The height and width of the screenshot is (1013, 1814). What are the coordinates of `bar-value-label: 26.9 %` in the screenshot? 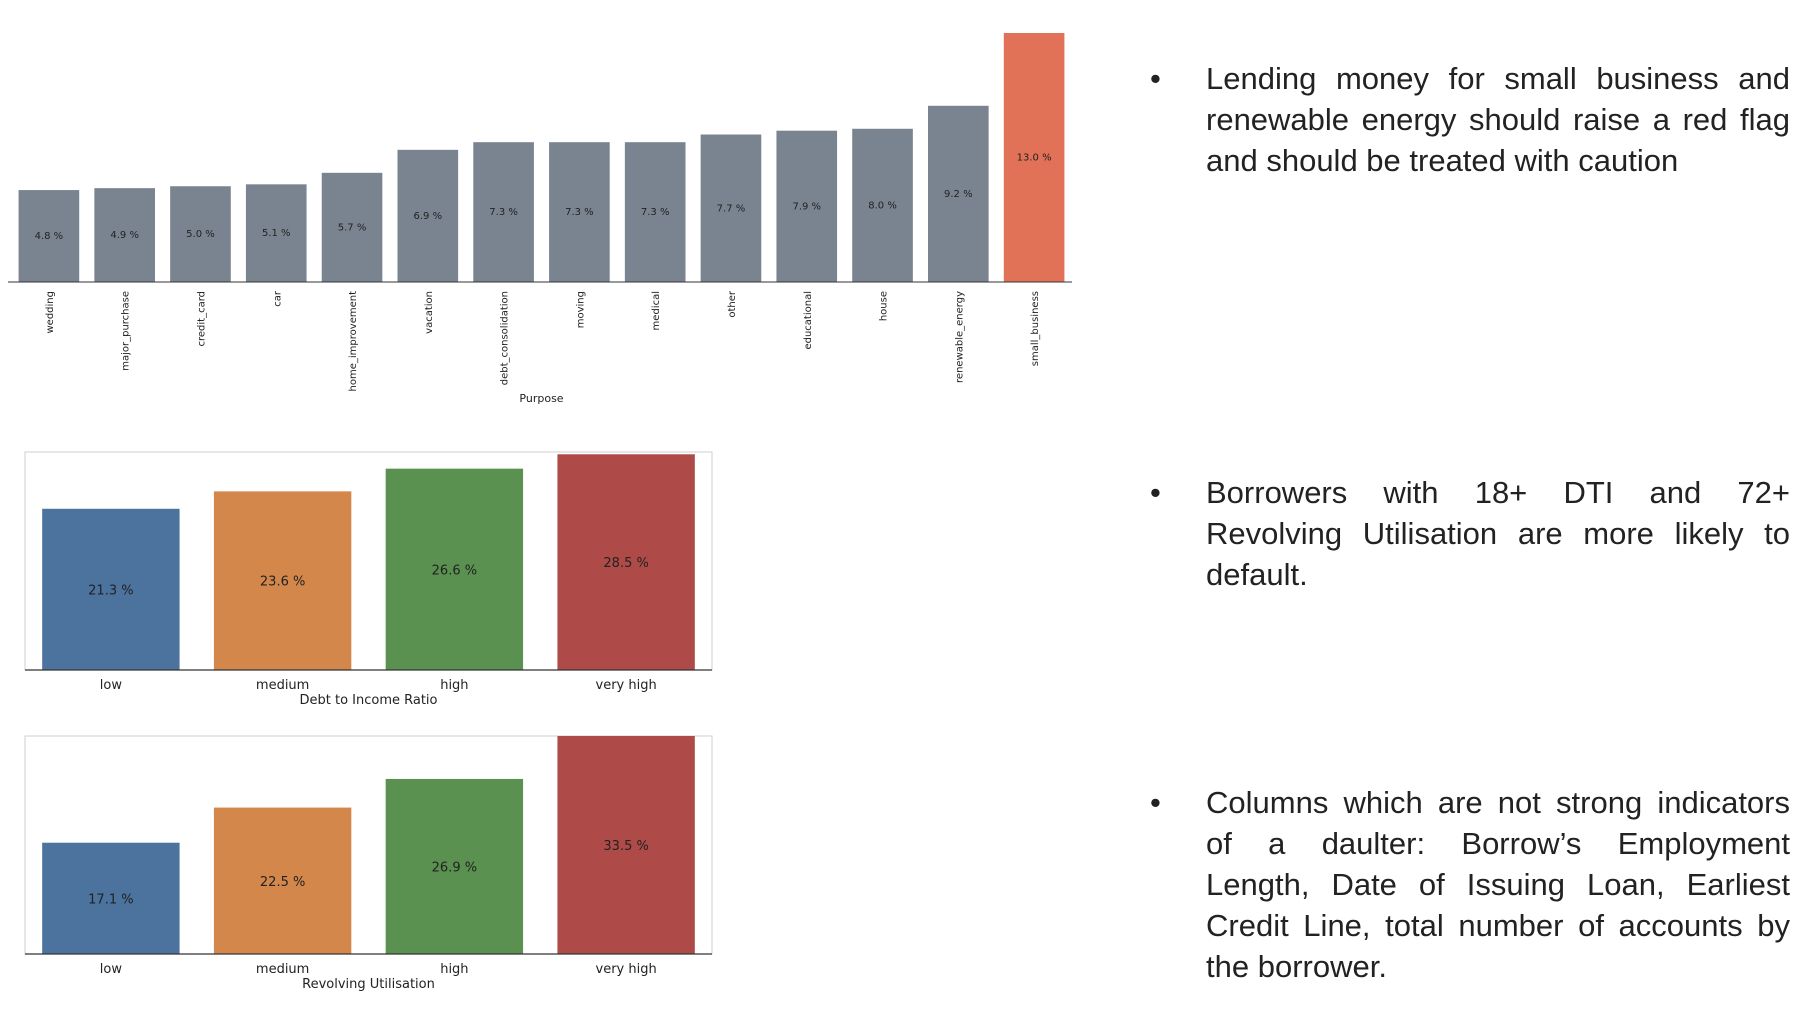 It's located at (454, 867).